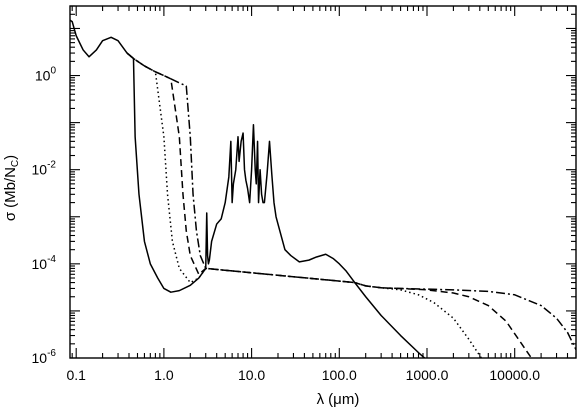  Describe the element at coordinates (51, 259) in the screenshot. I see `y-tick-exp: -4` at that location.